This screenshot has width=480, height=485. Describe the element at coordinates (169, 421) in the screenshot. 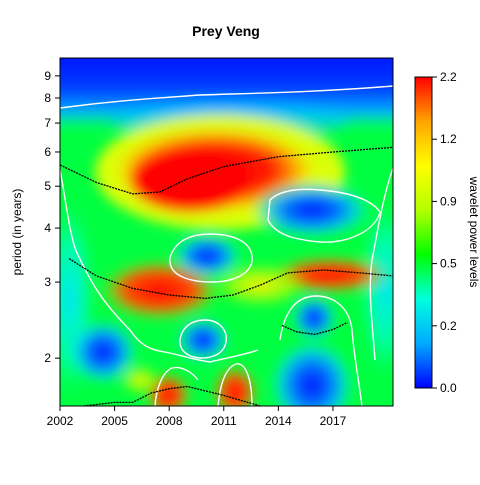

I see `x-tick-label: 2008` at that location.